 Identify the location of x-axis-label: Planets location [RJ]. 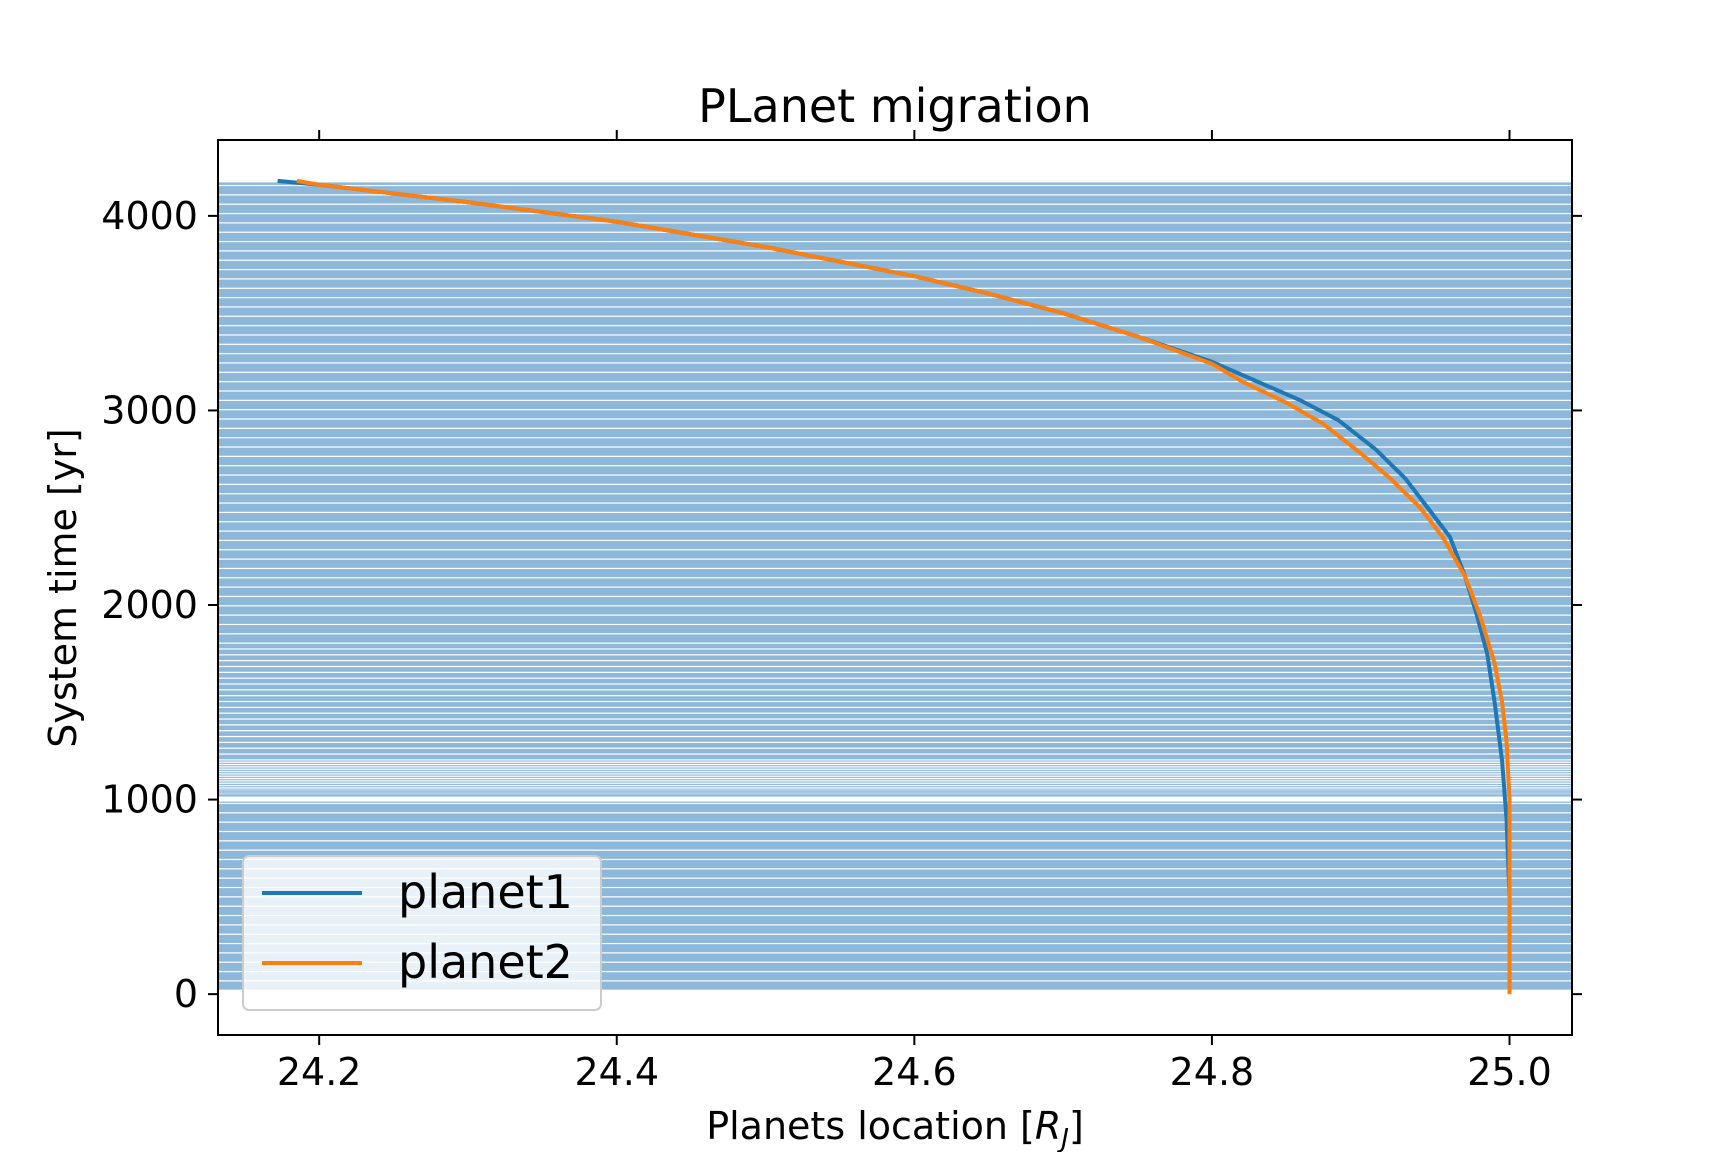
(895, 1128).